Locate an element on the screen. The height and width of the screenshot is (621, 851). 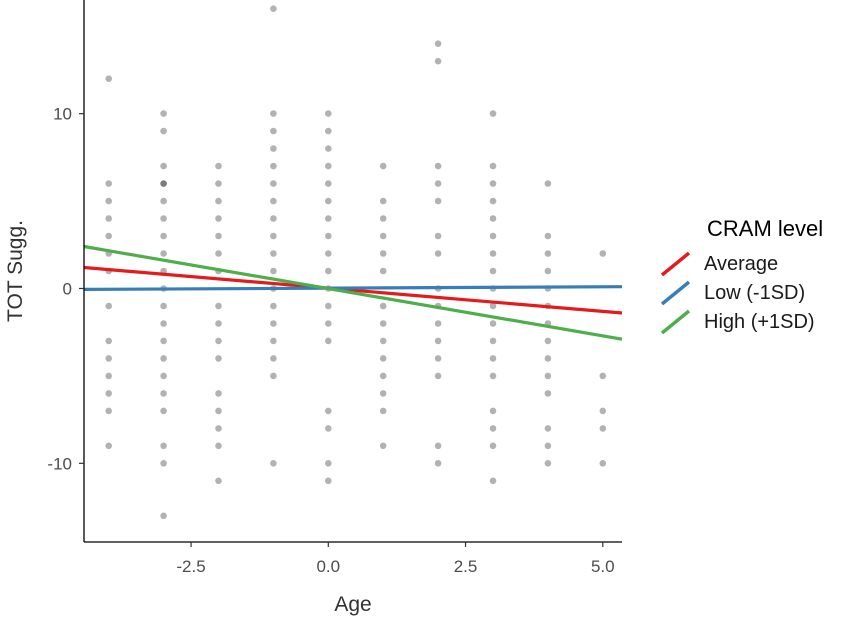
series-line-high-1sd is located at coordinates (353, 292).